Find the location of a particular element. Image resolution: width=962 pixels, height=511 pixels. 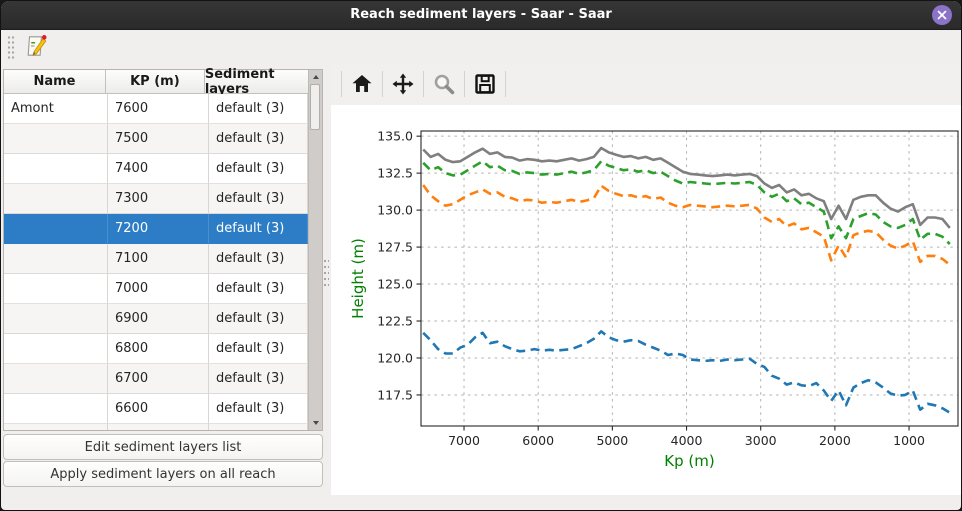

table-row: 7000 default (3) is located at coordinates (156, 289).